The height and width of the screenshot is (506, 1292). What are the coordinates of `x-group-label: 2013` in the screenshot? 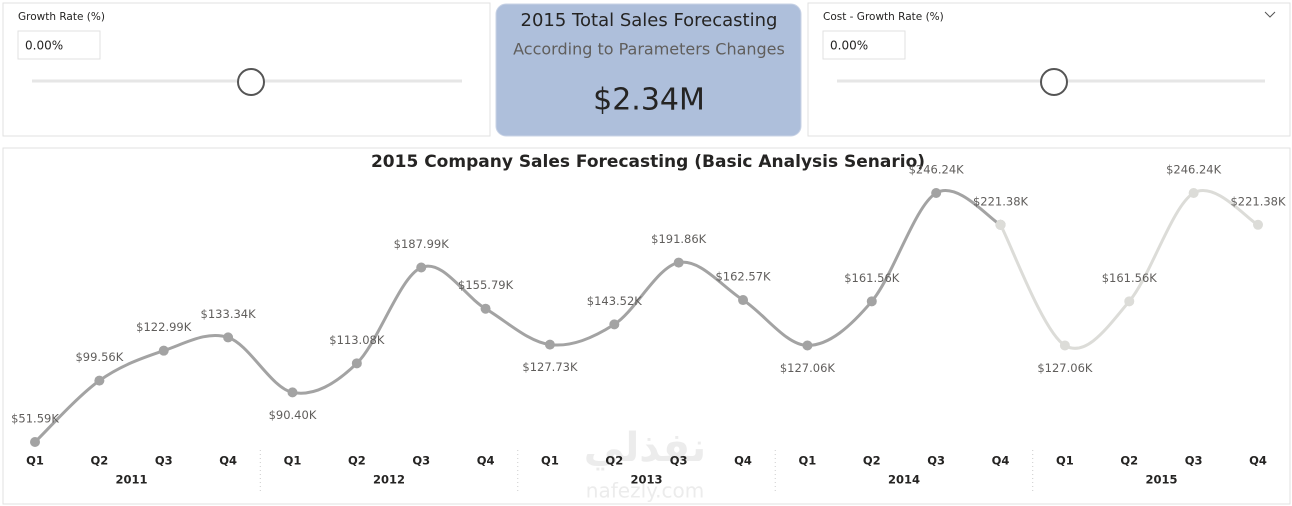 It's located at (646, 480).